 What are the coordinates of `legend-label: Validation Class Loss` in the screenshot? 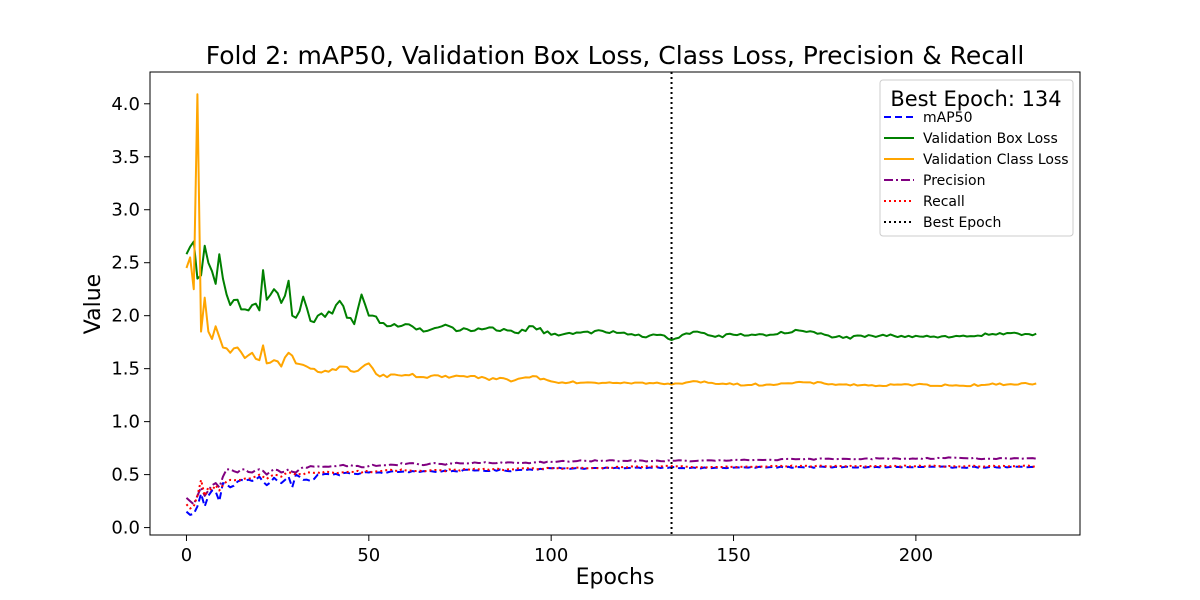 It's located at (996, 160).